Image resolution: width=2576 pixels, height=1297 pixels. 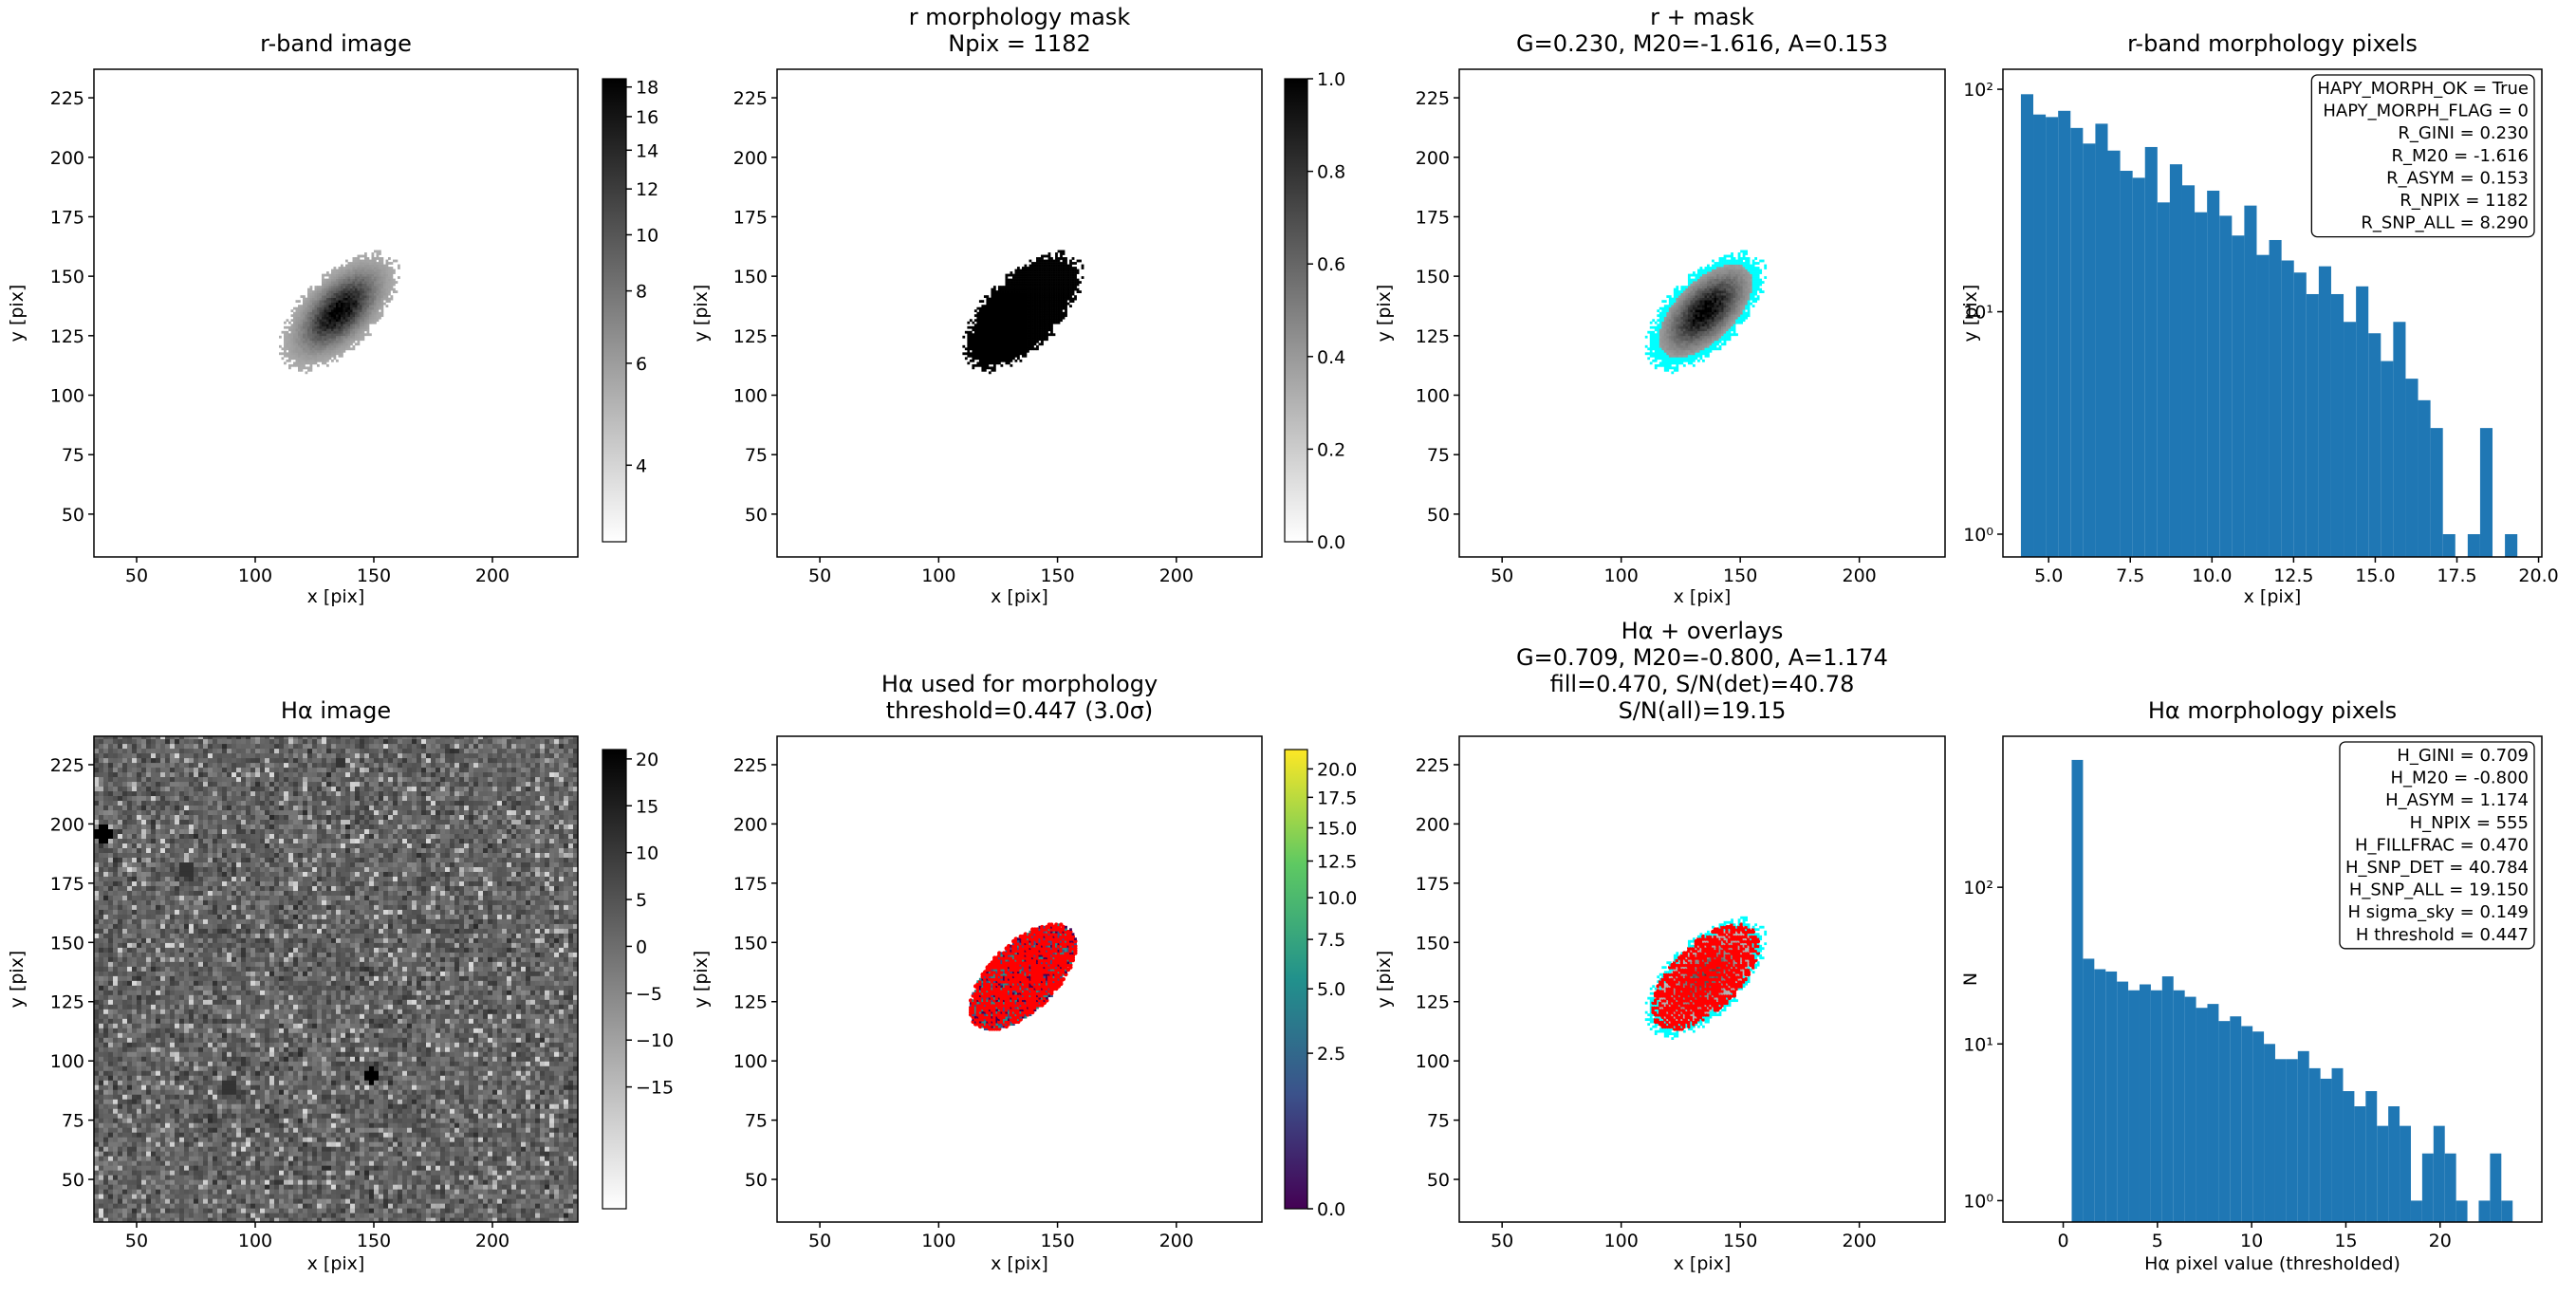 I want to click on y-tick-label: 225, so click(x=750, y=98).